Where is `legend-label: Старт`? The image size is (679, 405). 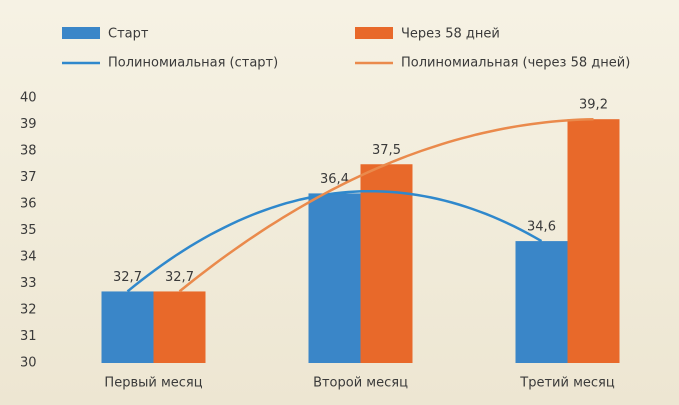
legend-label: Старт is located at coordinates (128, 34).